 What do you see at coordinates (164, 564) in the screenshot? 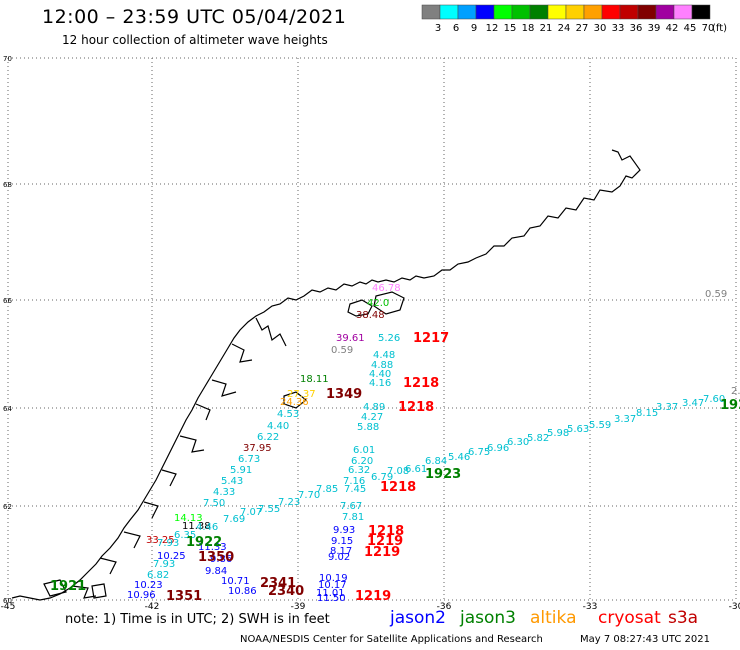
I see `wave-height-label: 7.93` at bounding box center [164, 564].